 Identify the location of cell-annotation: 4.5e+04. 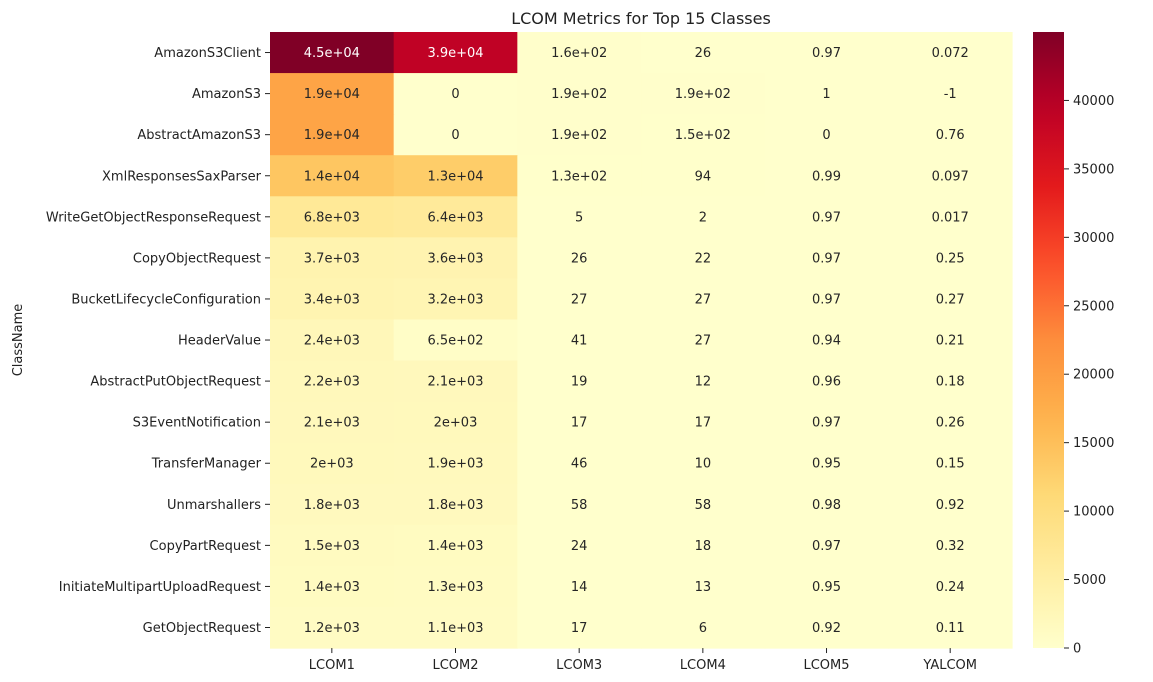
(332, 53).